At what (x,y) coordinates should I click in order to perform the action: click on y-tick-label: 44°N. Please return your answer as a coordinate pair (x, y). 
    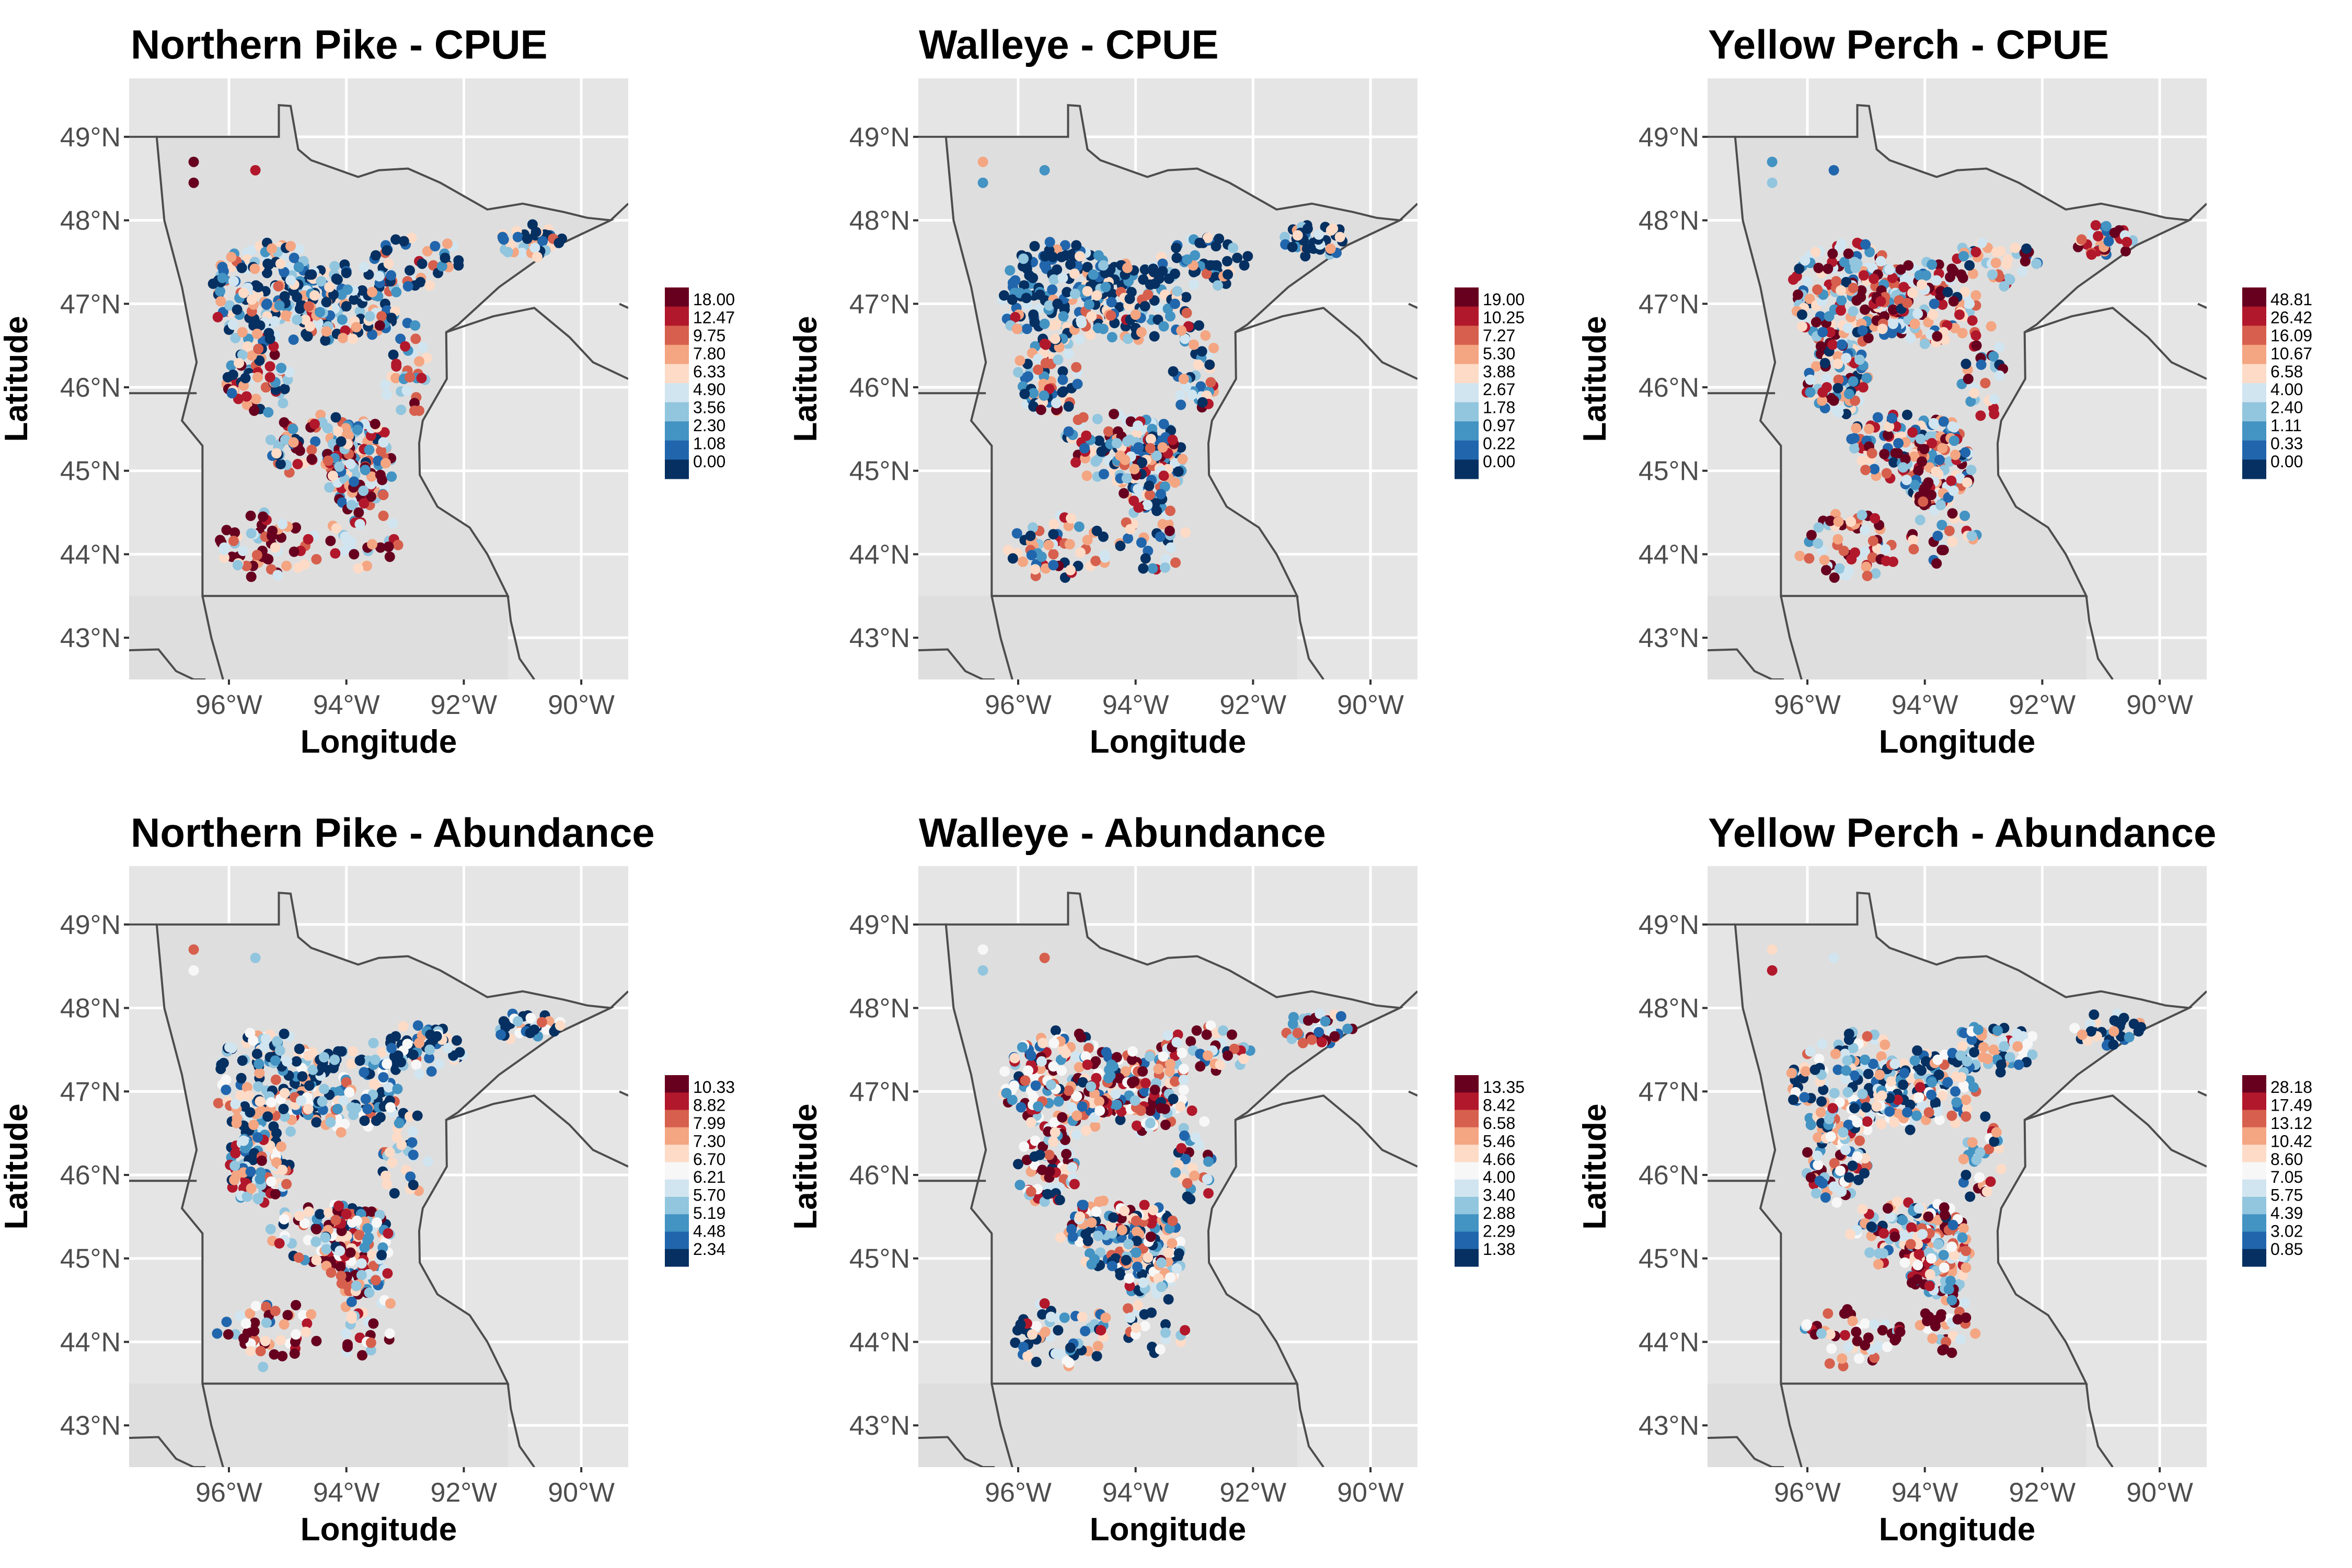
    Looking at the image, I should click on (1669, 1342).